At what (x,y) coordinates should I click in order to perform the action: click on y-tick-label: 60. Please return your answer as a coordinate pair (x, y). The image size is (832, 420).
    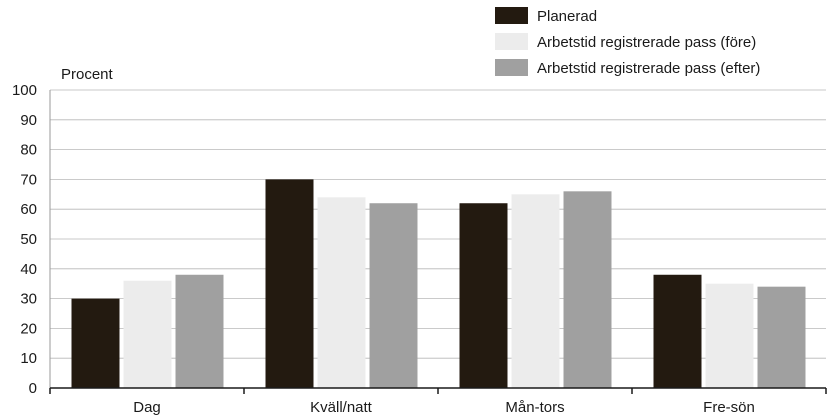
    Looking at the image, I should click on (28, 209).